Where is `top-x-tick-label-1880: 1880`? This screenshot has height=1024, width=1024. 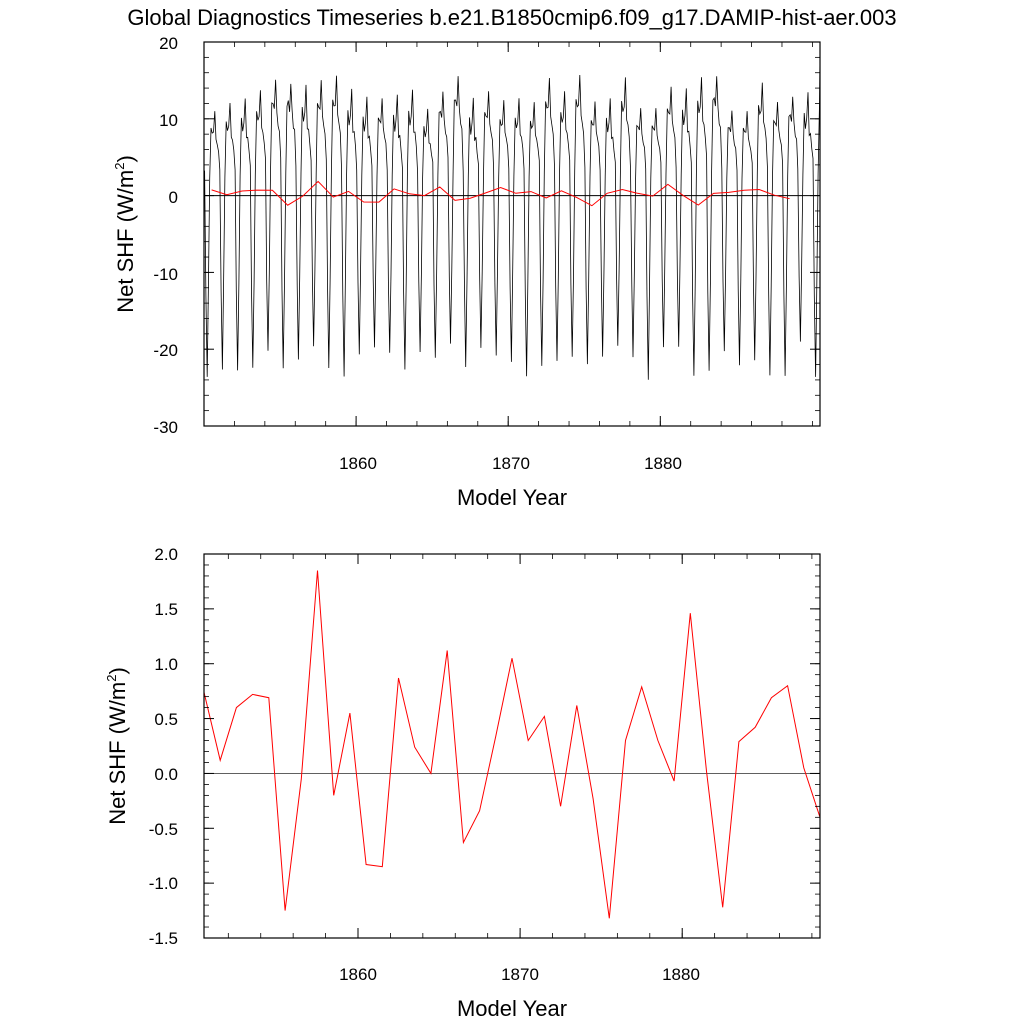 top-x-tick-label-1880: 1880 is located at coordinates (663, 463).